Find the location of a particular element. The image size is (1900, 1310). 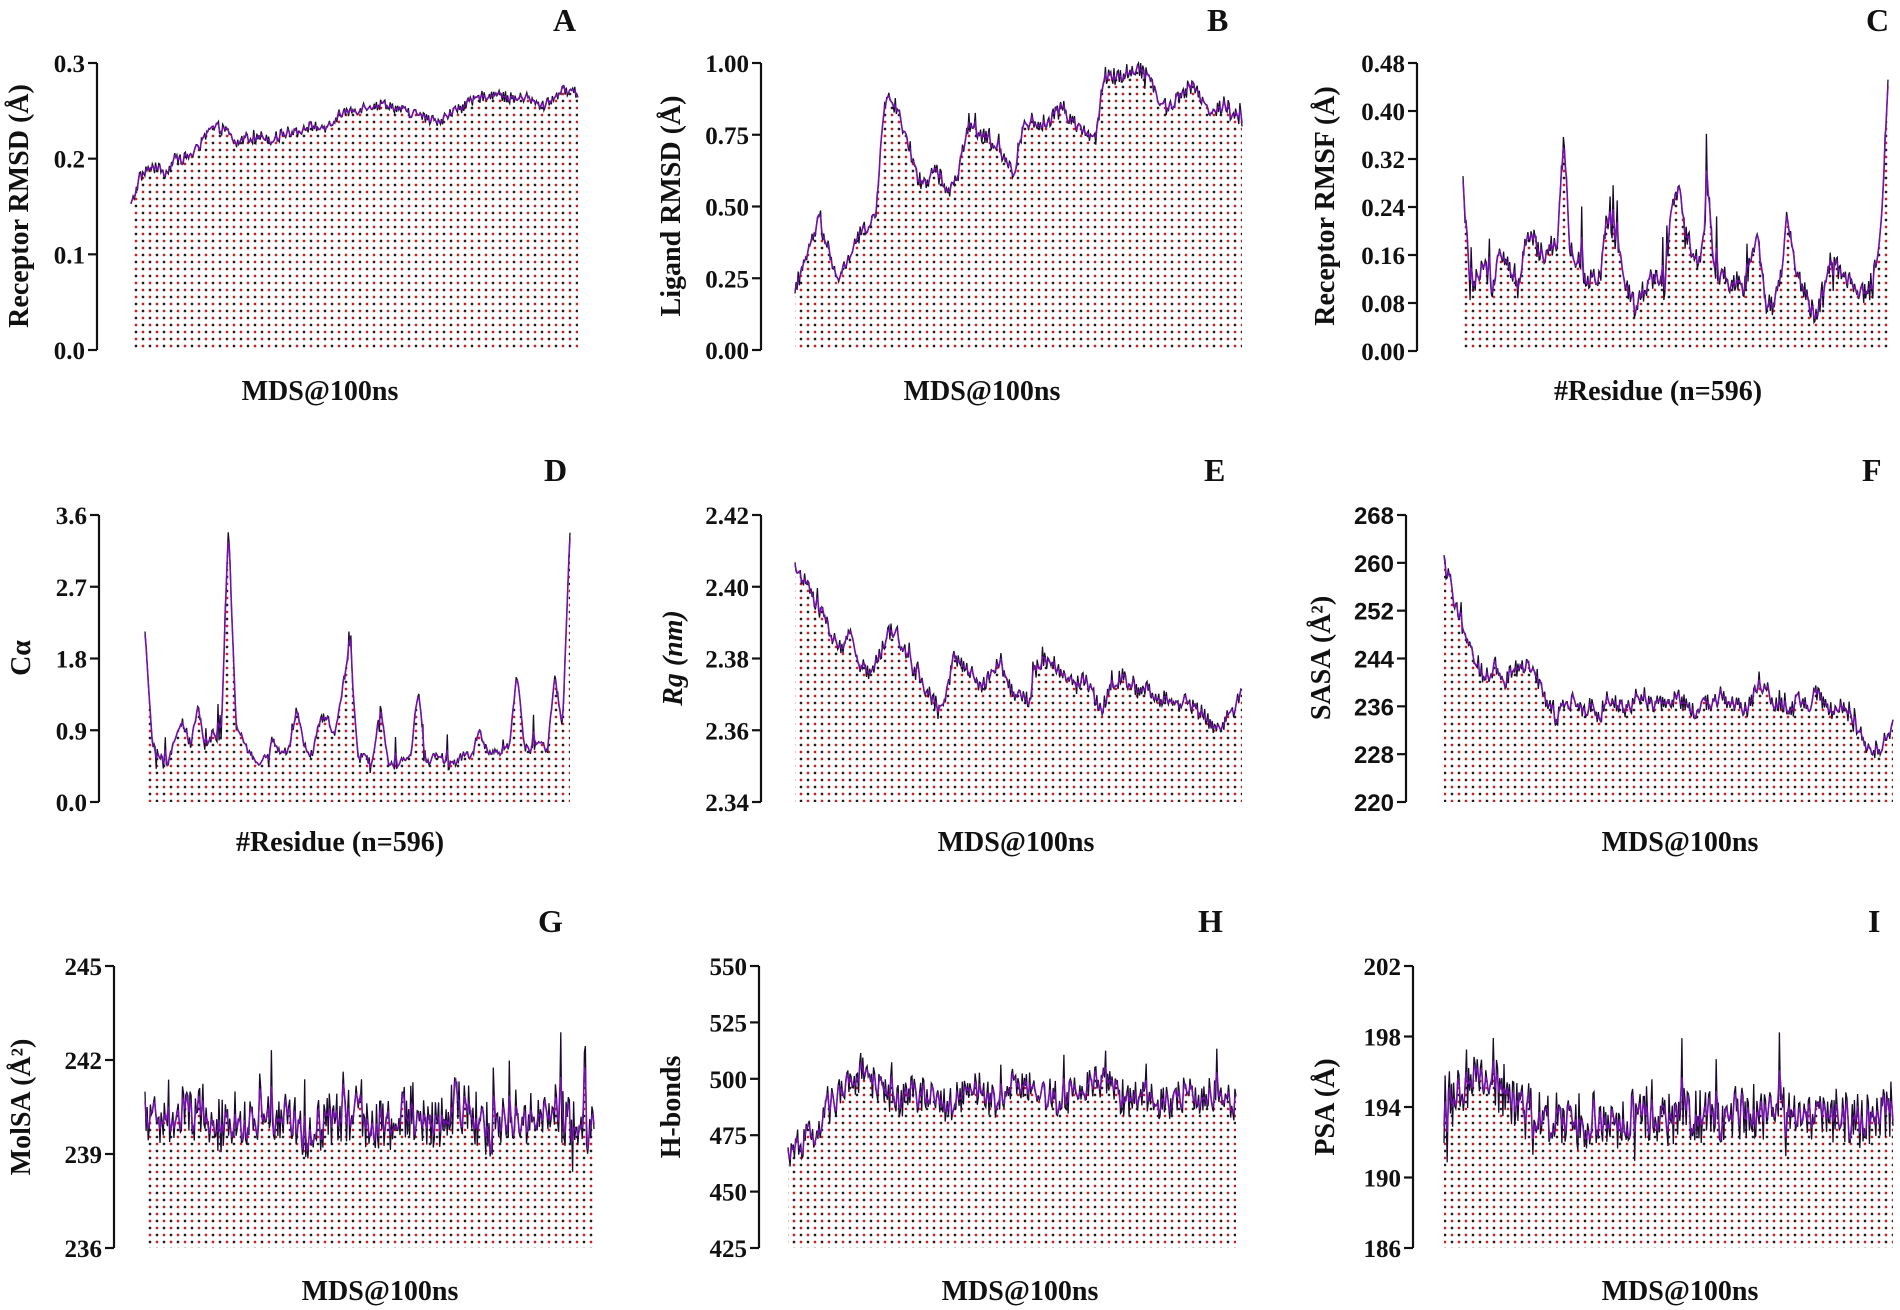

panel-letter: I is located at coordinates (1874, 921).